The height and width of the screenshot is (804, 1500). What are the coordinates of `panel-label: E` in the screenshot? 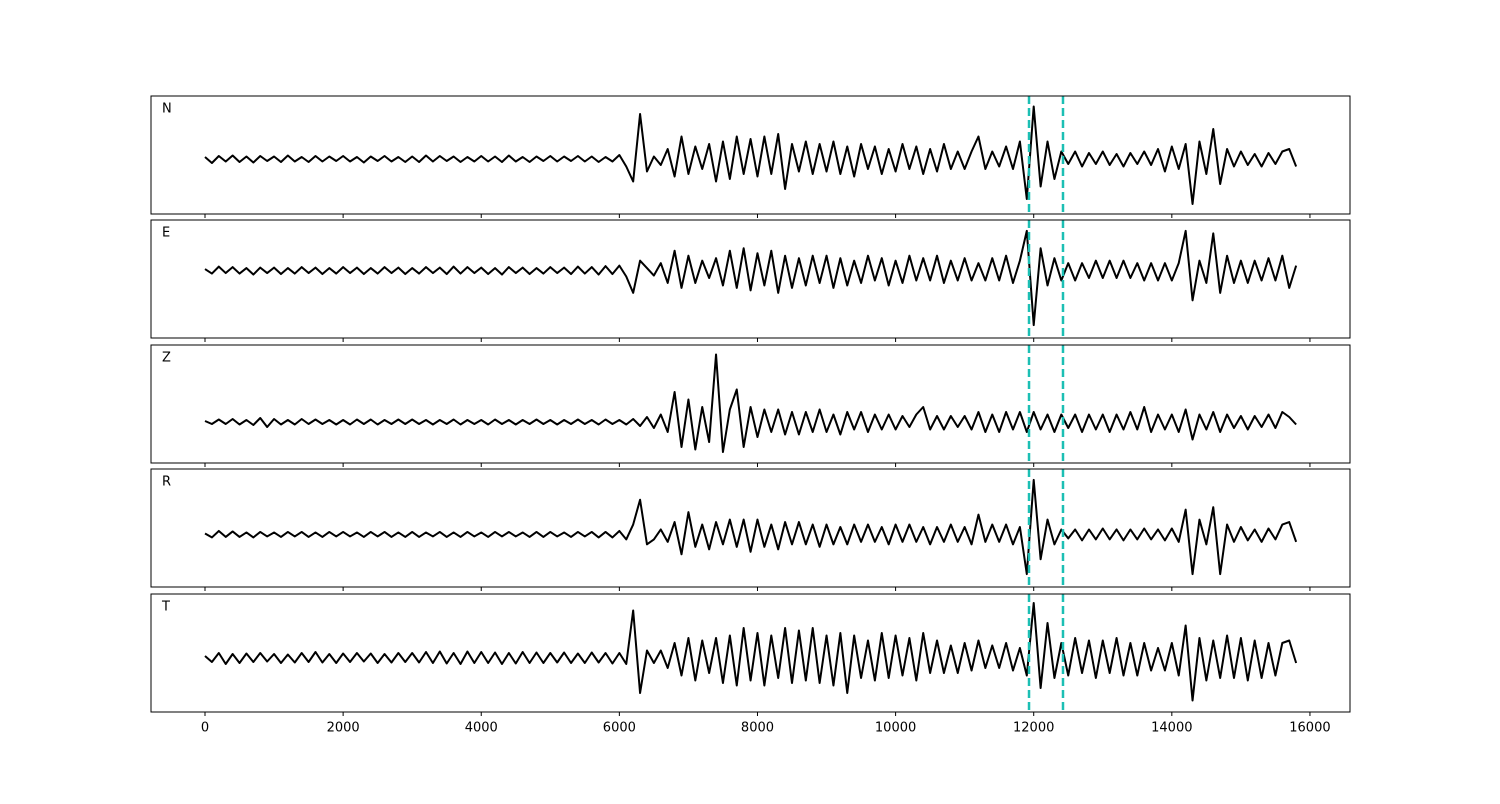 It's located at (166, 233).